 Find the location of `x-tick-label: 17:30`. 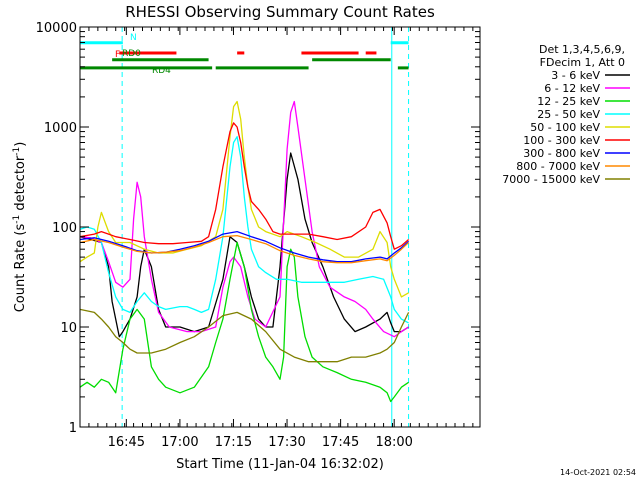

x-tick-label: 17:30 is located at coordinates (286, 442).